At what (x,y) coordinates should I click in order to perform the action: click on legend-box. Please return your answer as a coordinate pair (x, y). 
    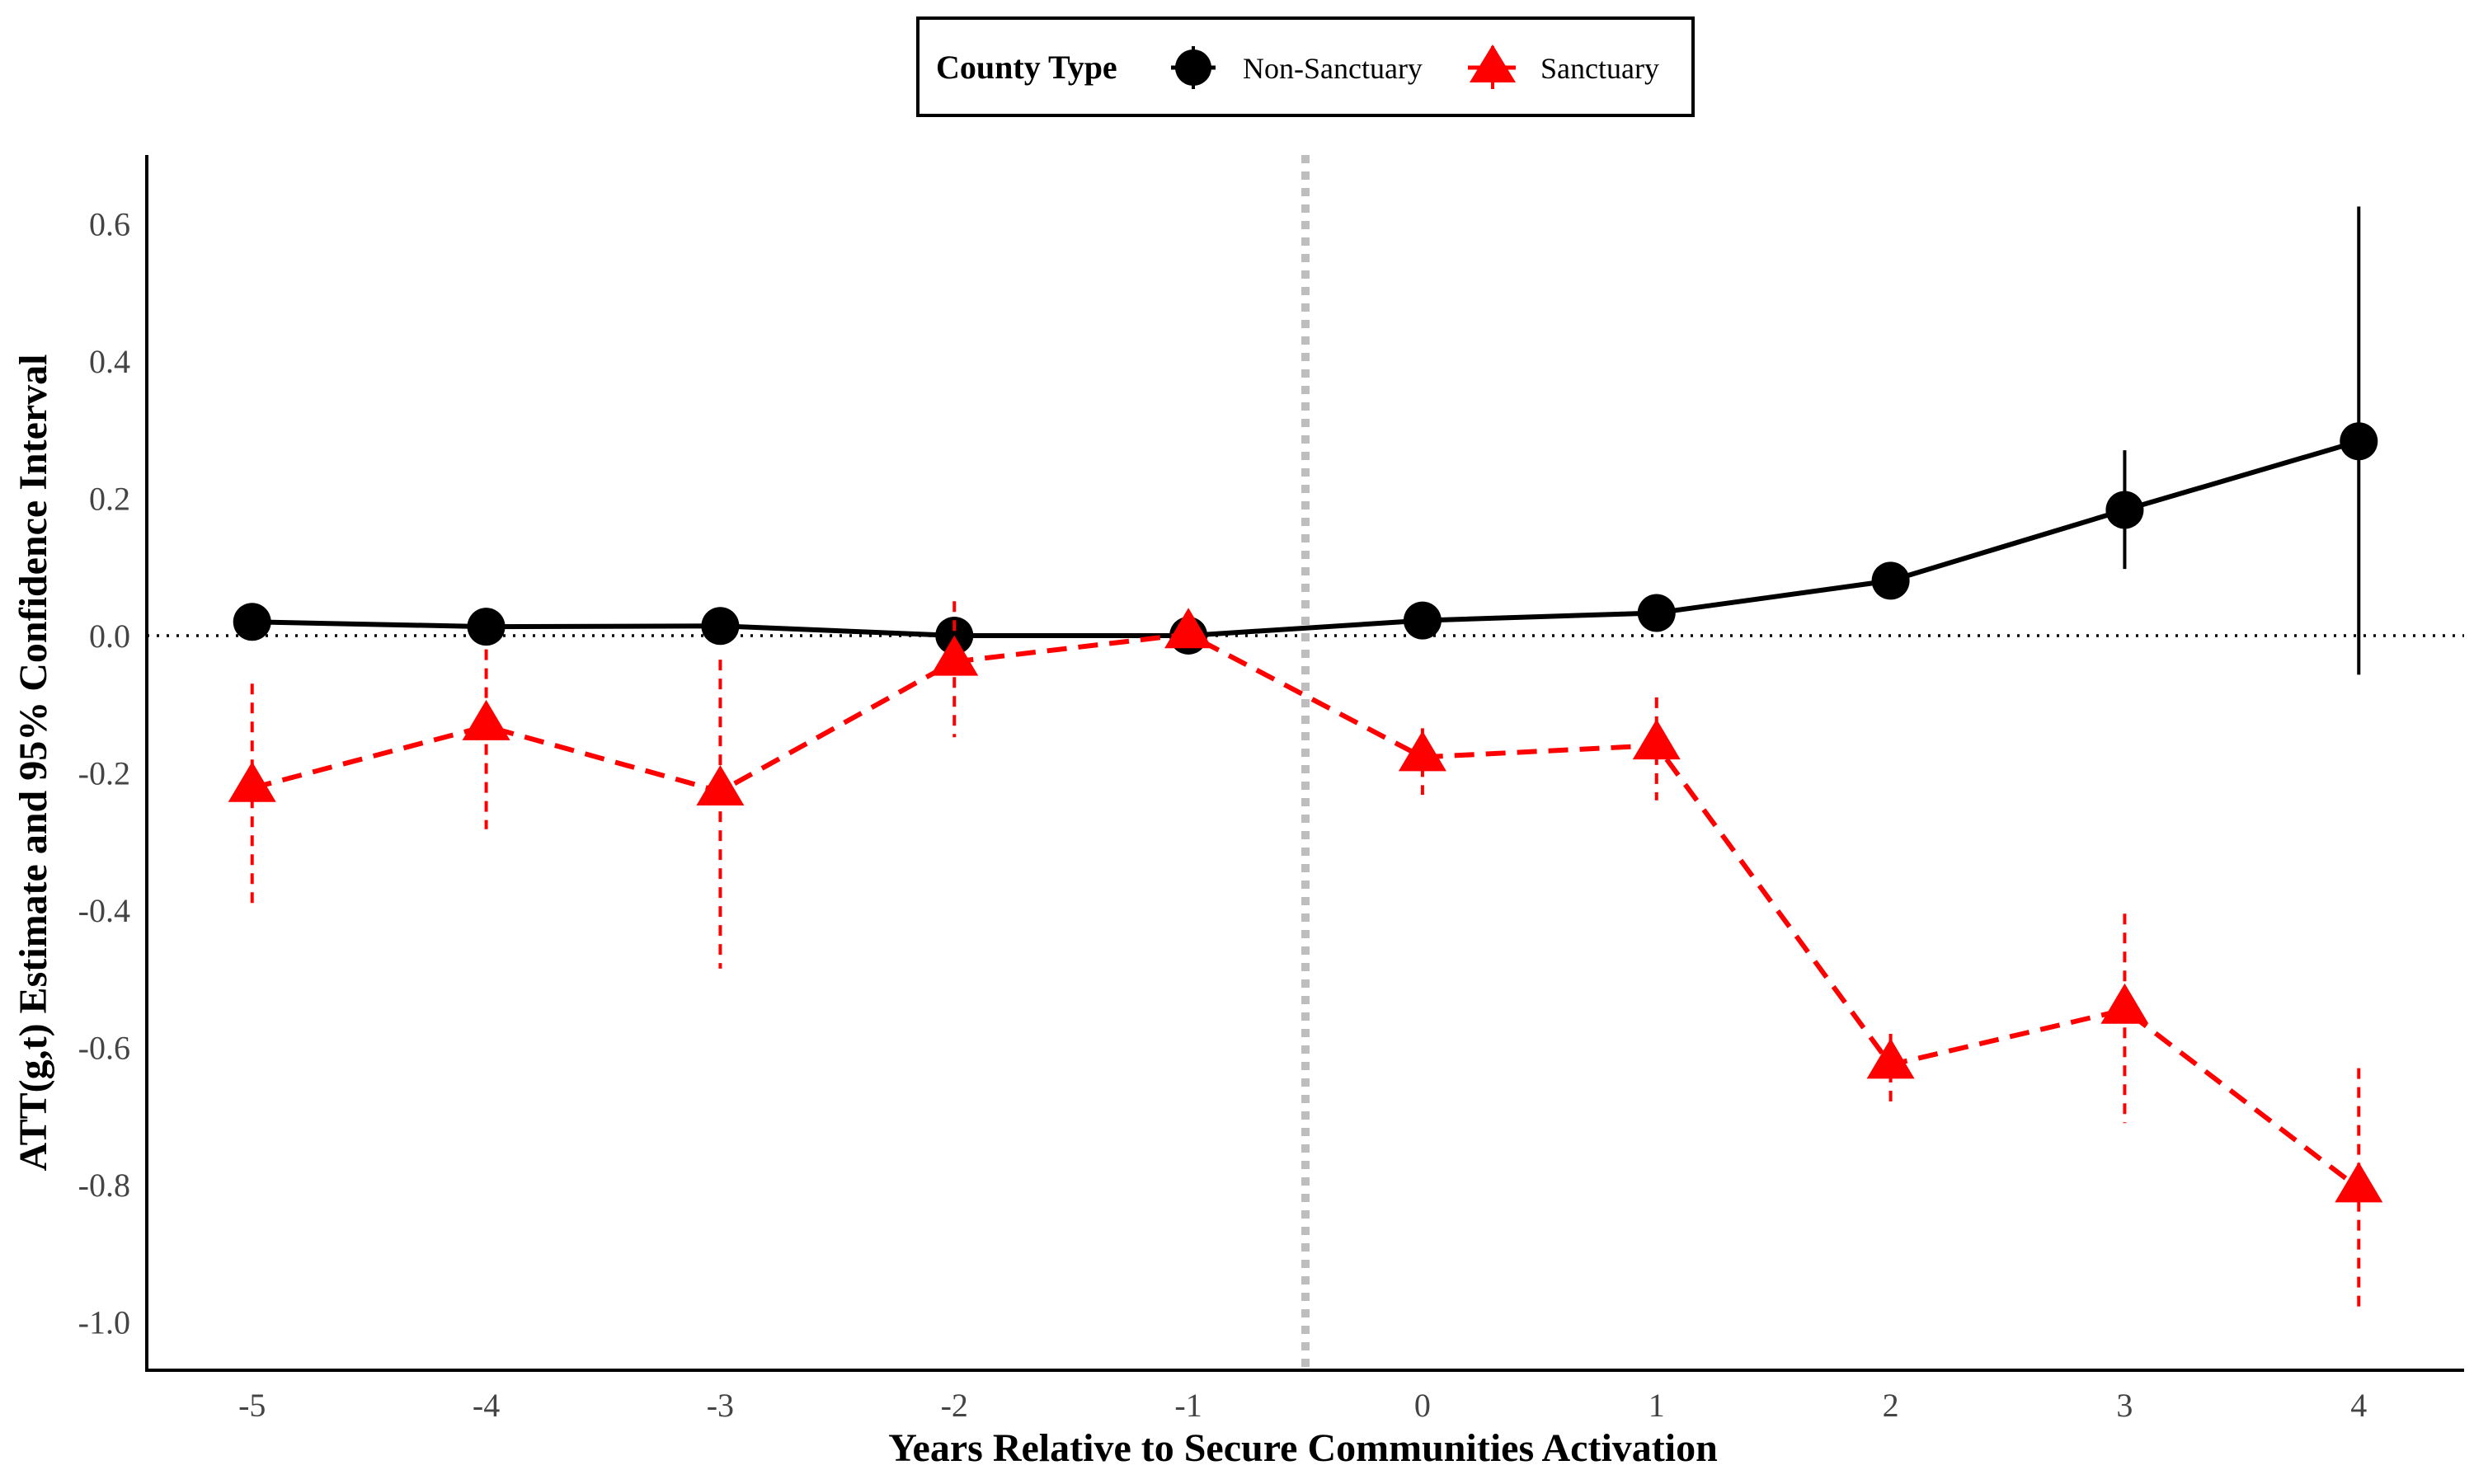
    Looking at the image, I should click on (1305, 66).